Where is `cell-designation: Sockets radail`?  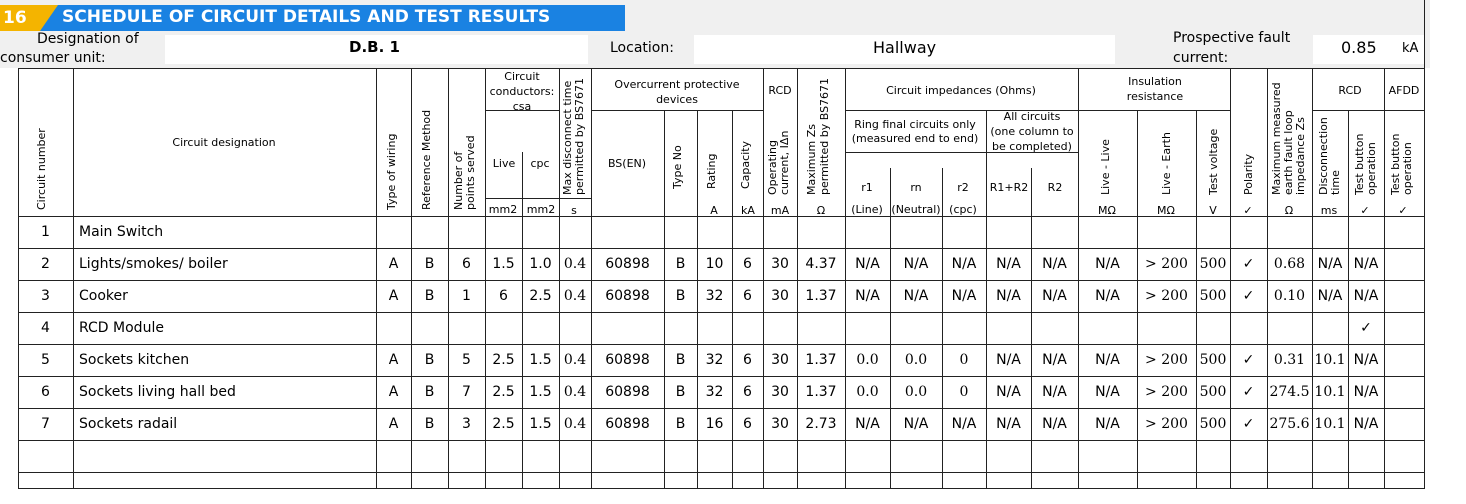
cell-designation: Sockets radail is located at coordinates (128, 424).